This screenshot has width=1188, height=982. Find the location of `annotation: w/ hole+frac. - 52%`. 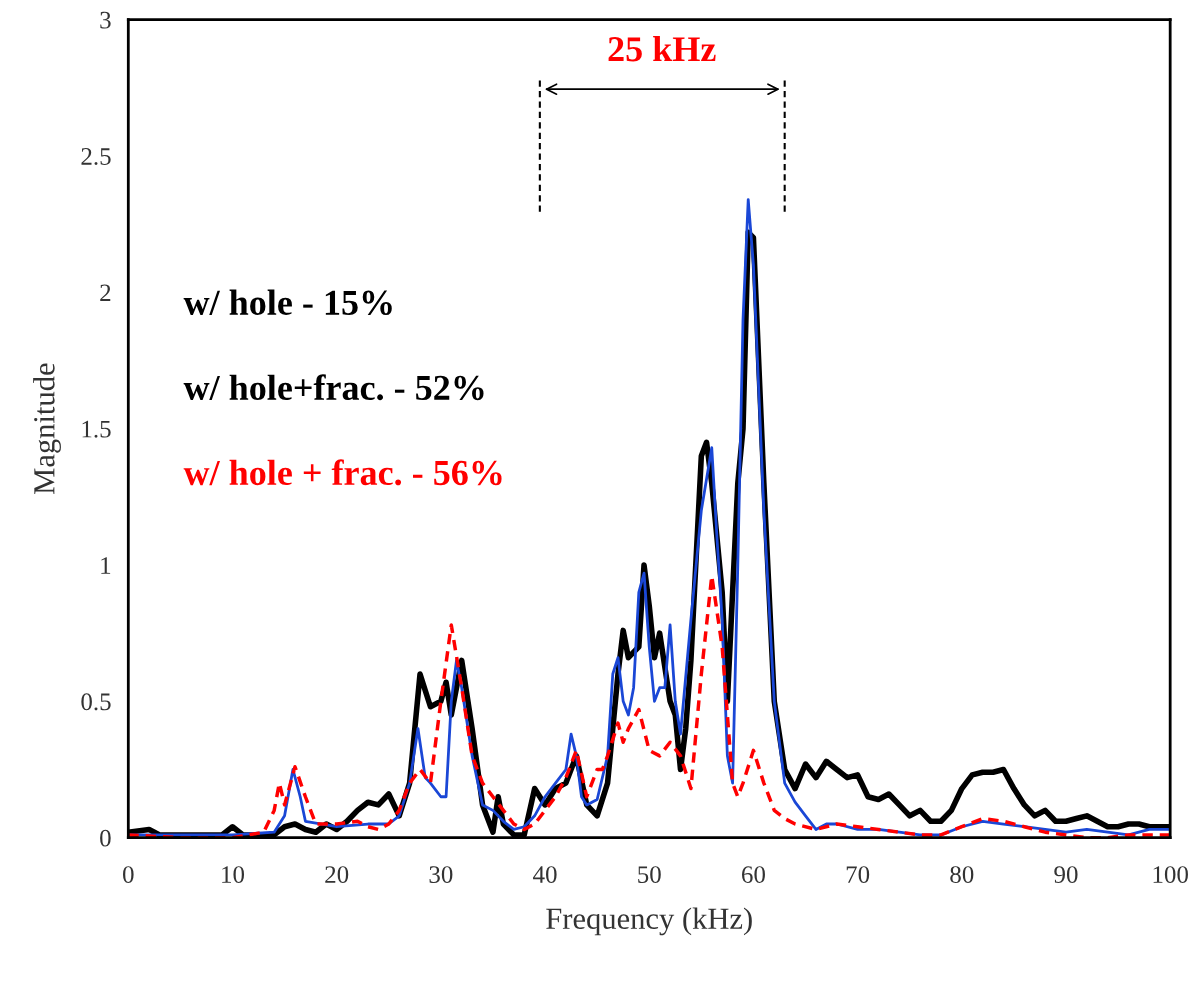

annotation: w/ hole+frac. - 52% is located at coordinates (333, 387).